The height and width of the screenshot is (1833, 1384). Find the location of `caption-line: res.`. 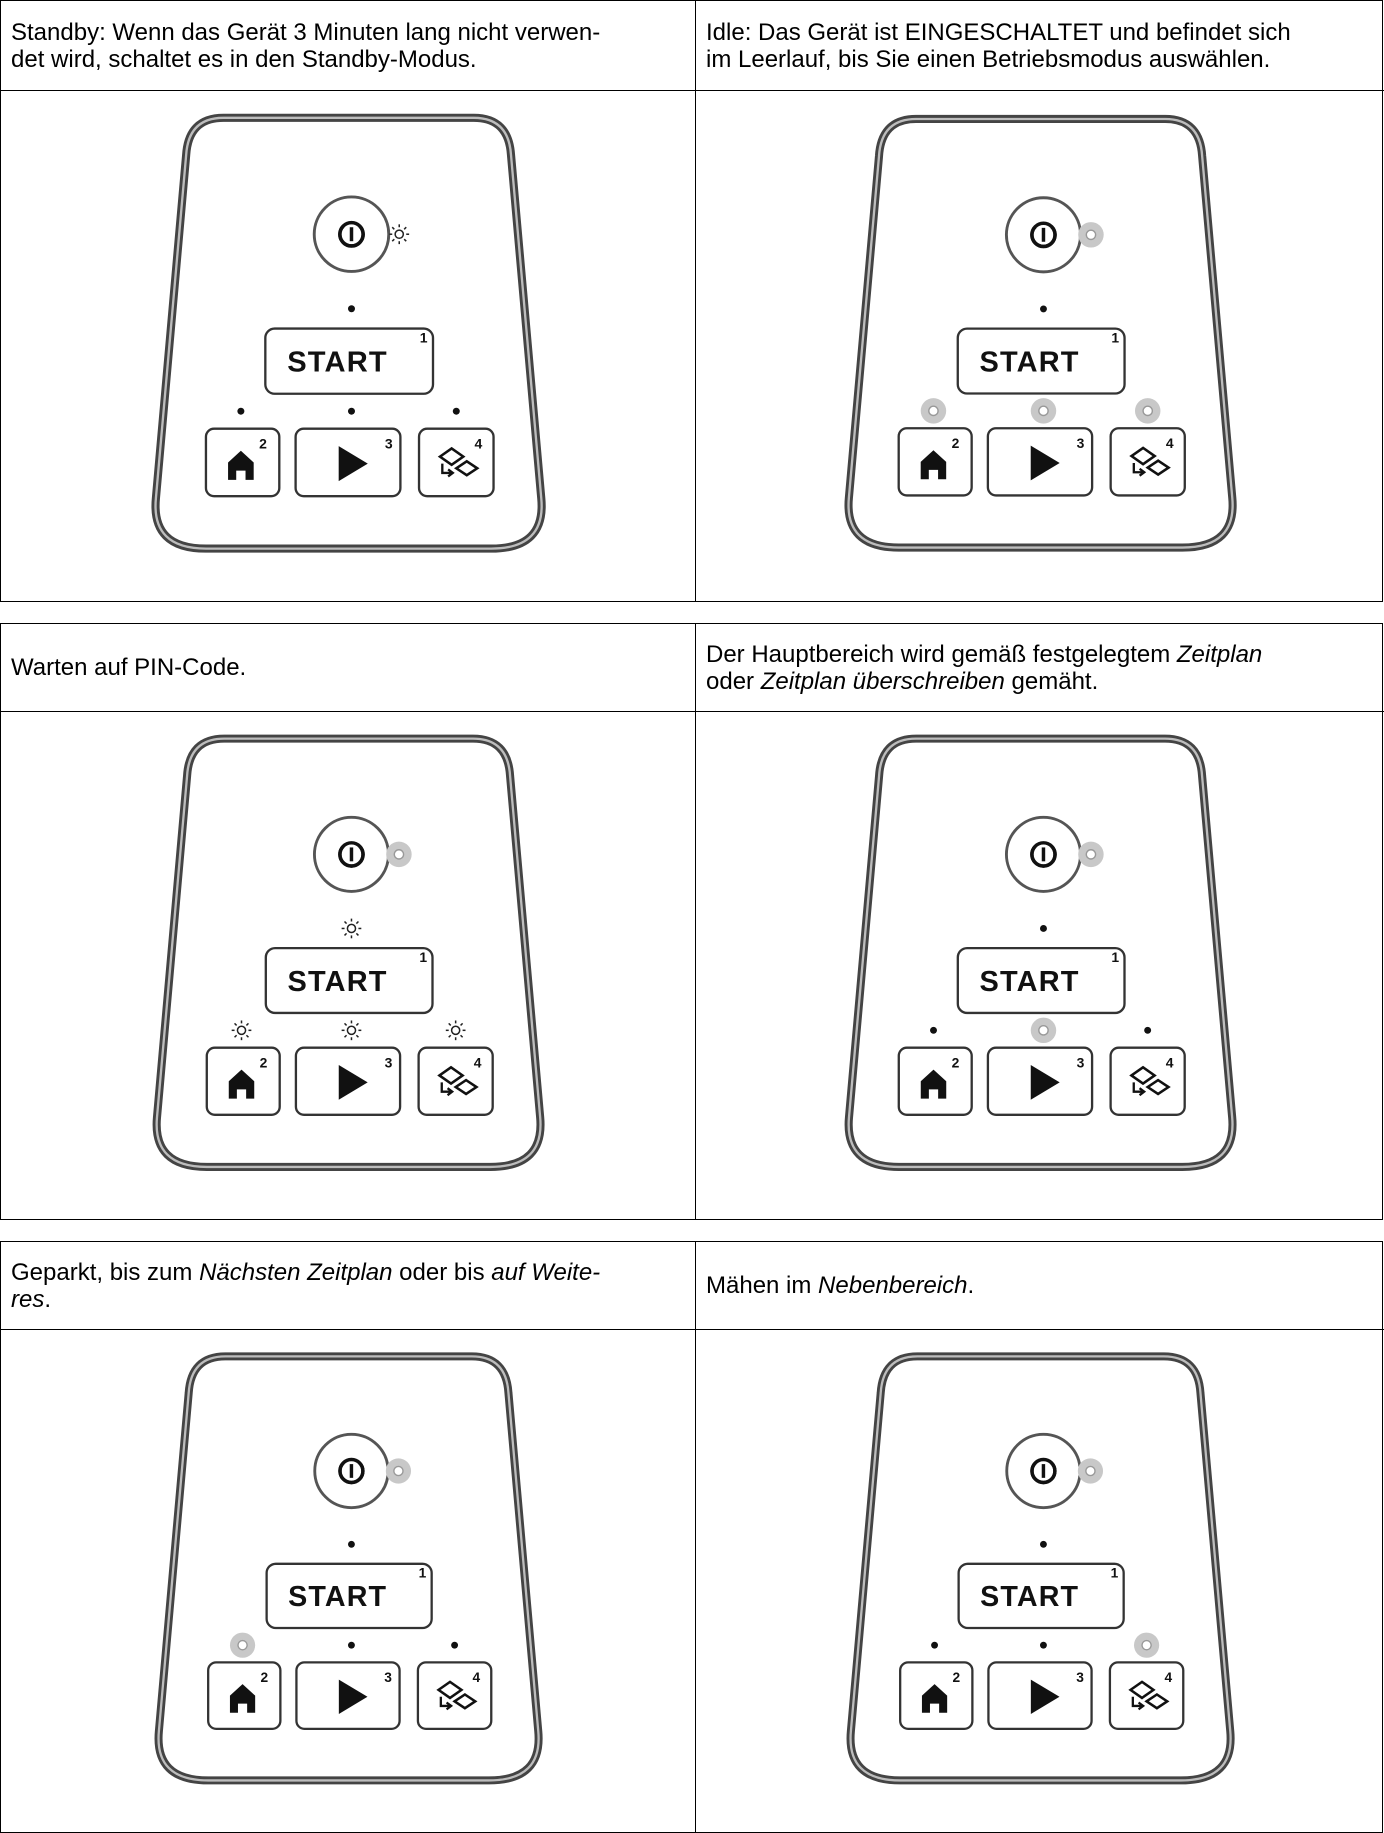

caption-line: res. is located at coordinates (348, 1299).